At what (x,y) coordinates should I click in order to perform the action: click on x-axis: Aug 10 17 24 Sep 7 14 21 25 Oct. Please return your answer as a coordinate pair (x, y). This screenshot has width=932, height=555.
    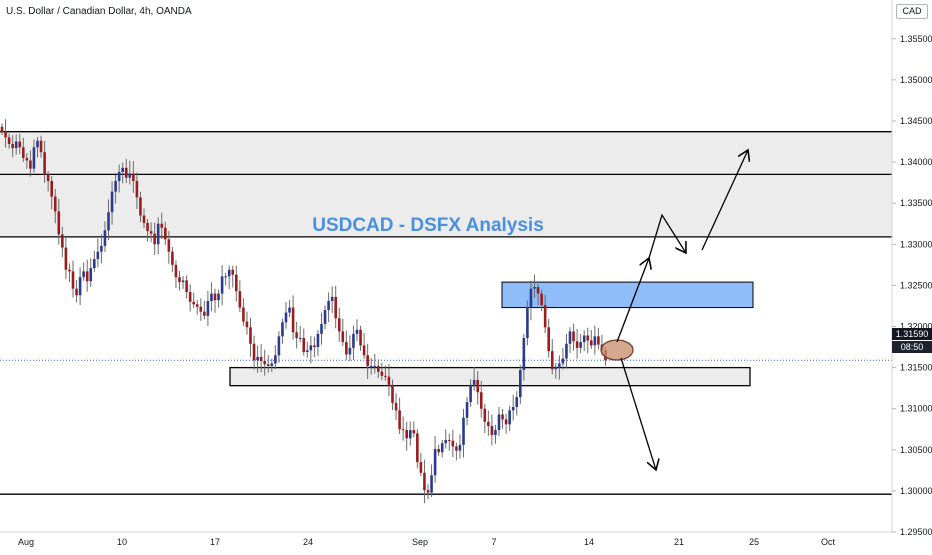
    Looking at the image, I should click on (427, 542).